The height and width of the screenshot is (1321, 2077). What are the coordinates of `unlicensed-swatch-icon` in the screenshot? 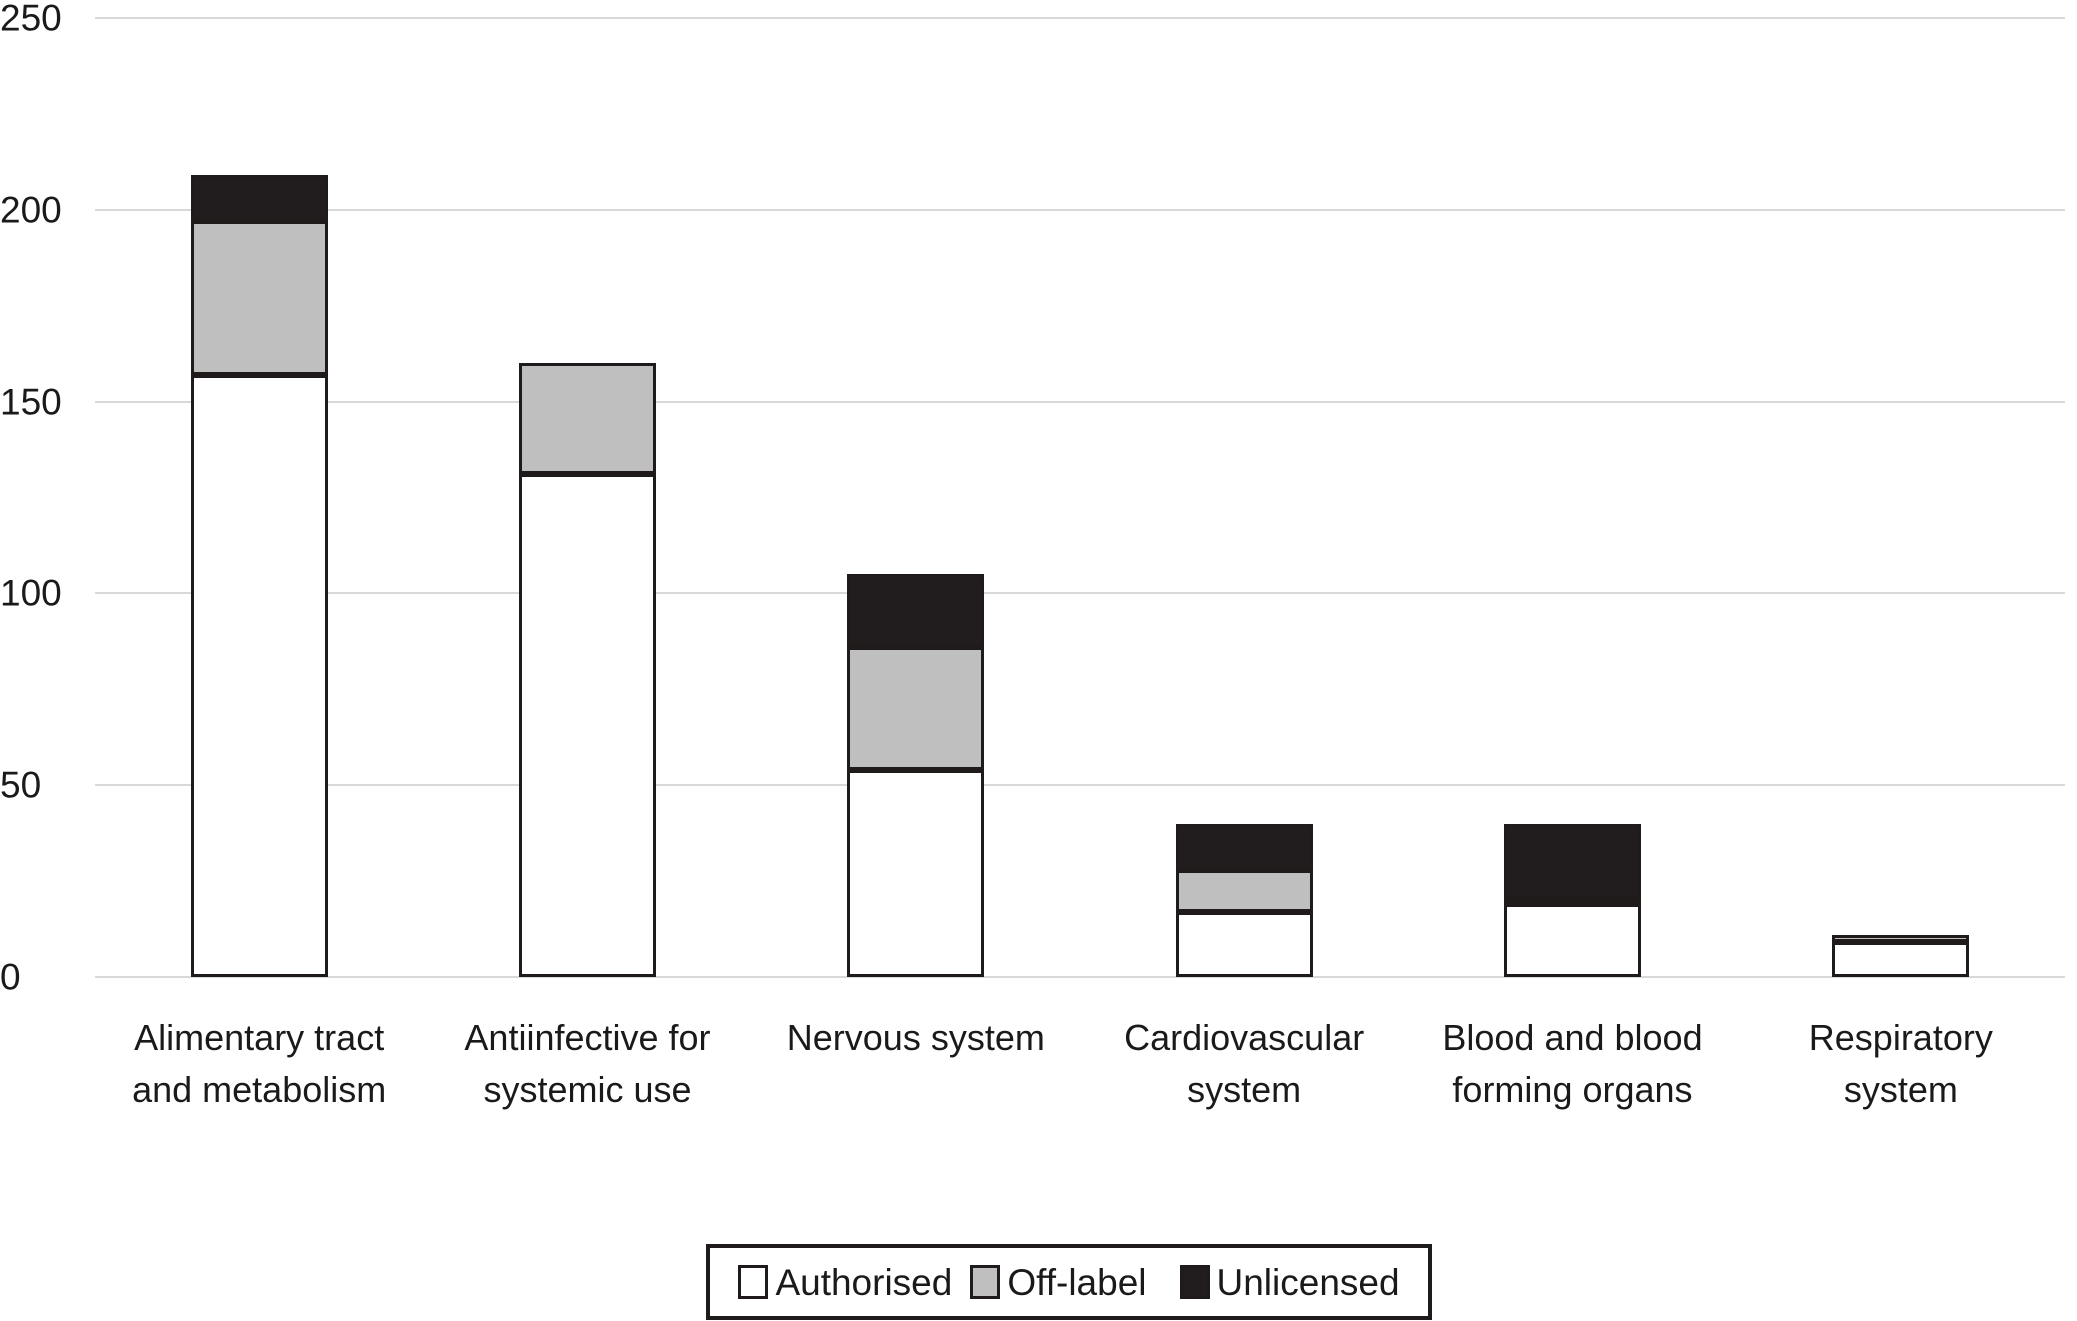 It's located at (1194, 1282).